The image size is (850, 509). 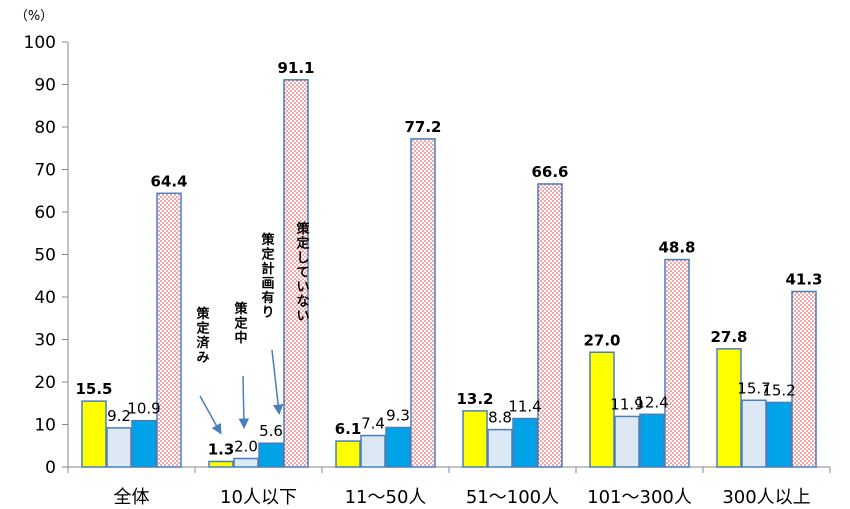 What do you see at coordinates (422, 127) in the screenshot?
I see `value-label: 77.2` at bounding box center [422, 127].